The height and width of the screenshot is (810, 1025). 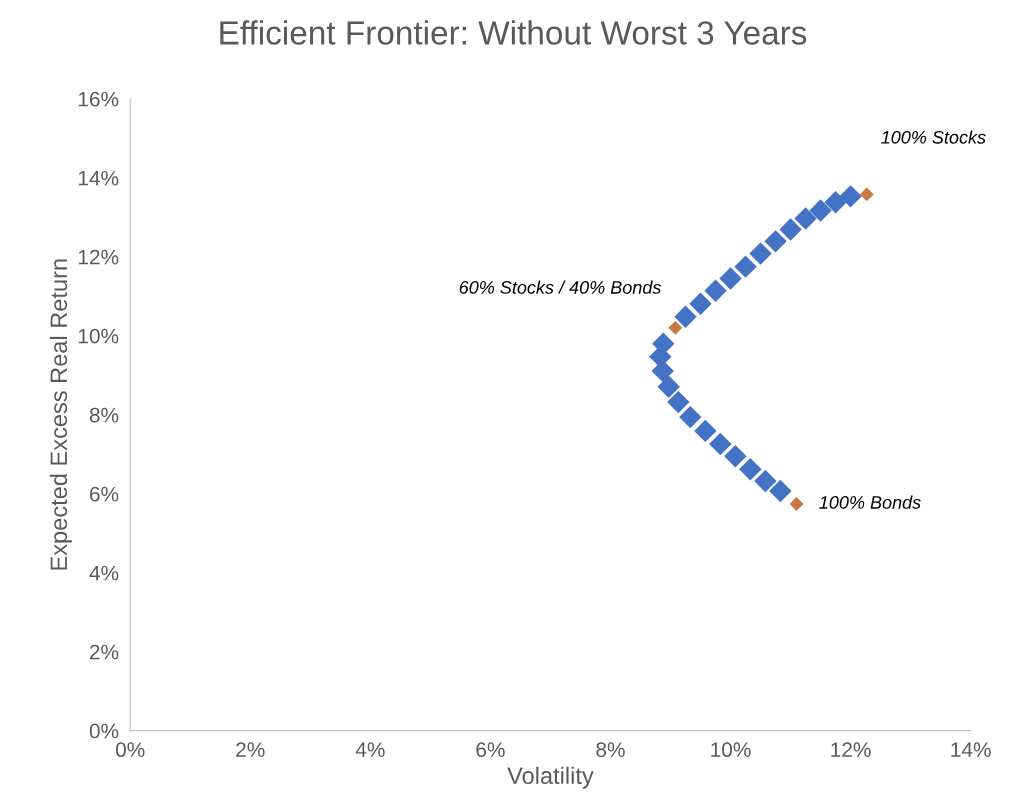 What do you see at coordinates (560, 287) in the screenshot?
I see `annotation: 60% Stocks / 40% Bonds` at bounding box center [560, 287].